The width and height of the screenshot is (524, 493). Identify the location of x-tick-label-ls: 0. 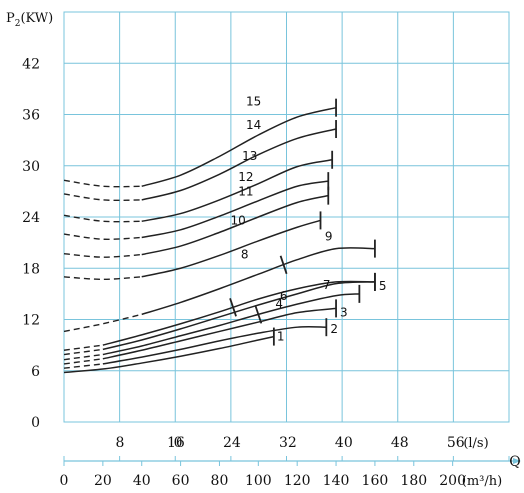
(178, 443).